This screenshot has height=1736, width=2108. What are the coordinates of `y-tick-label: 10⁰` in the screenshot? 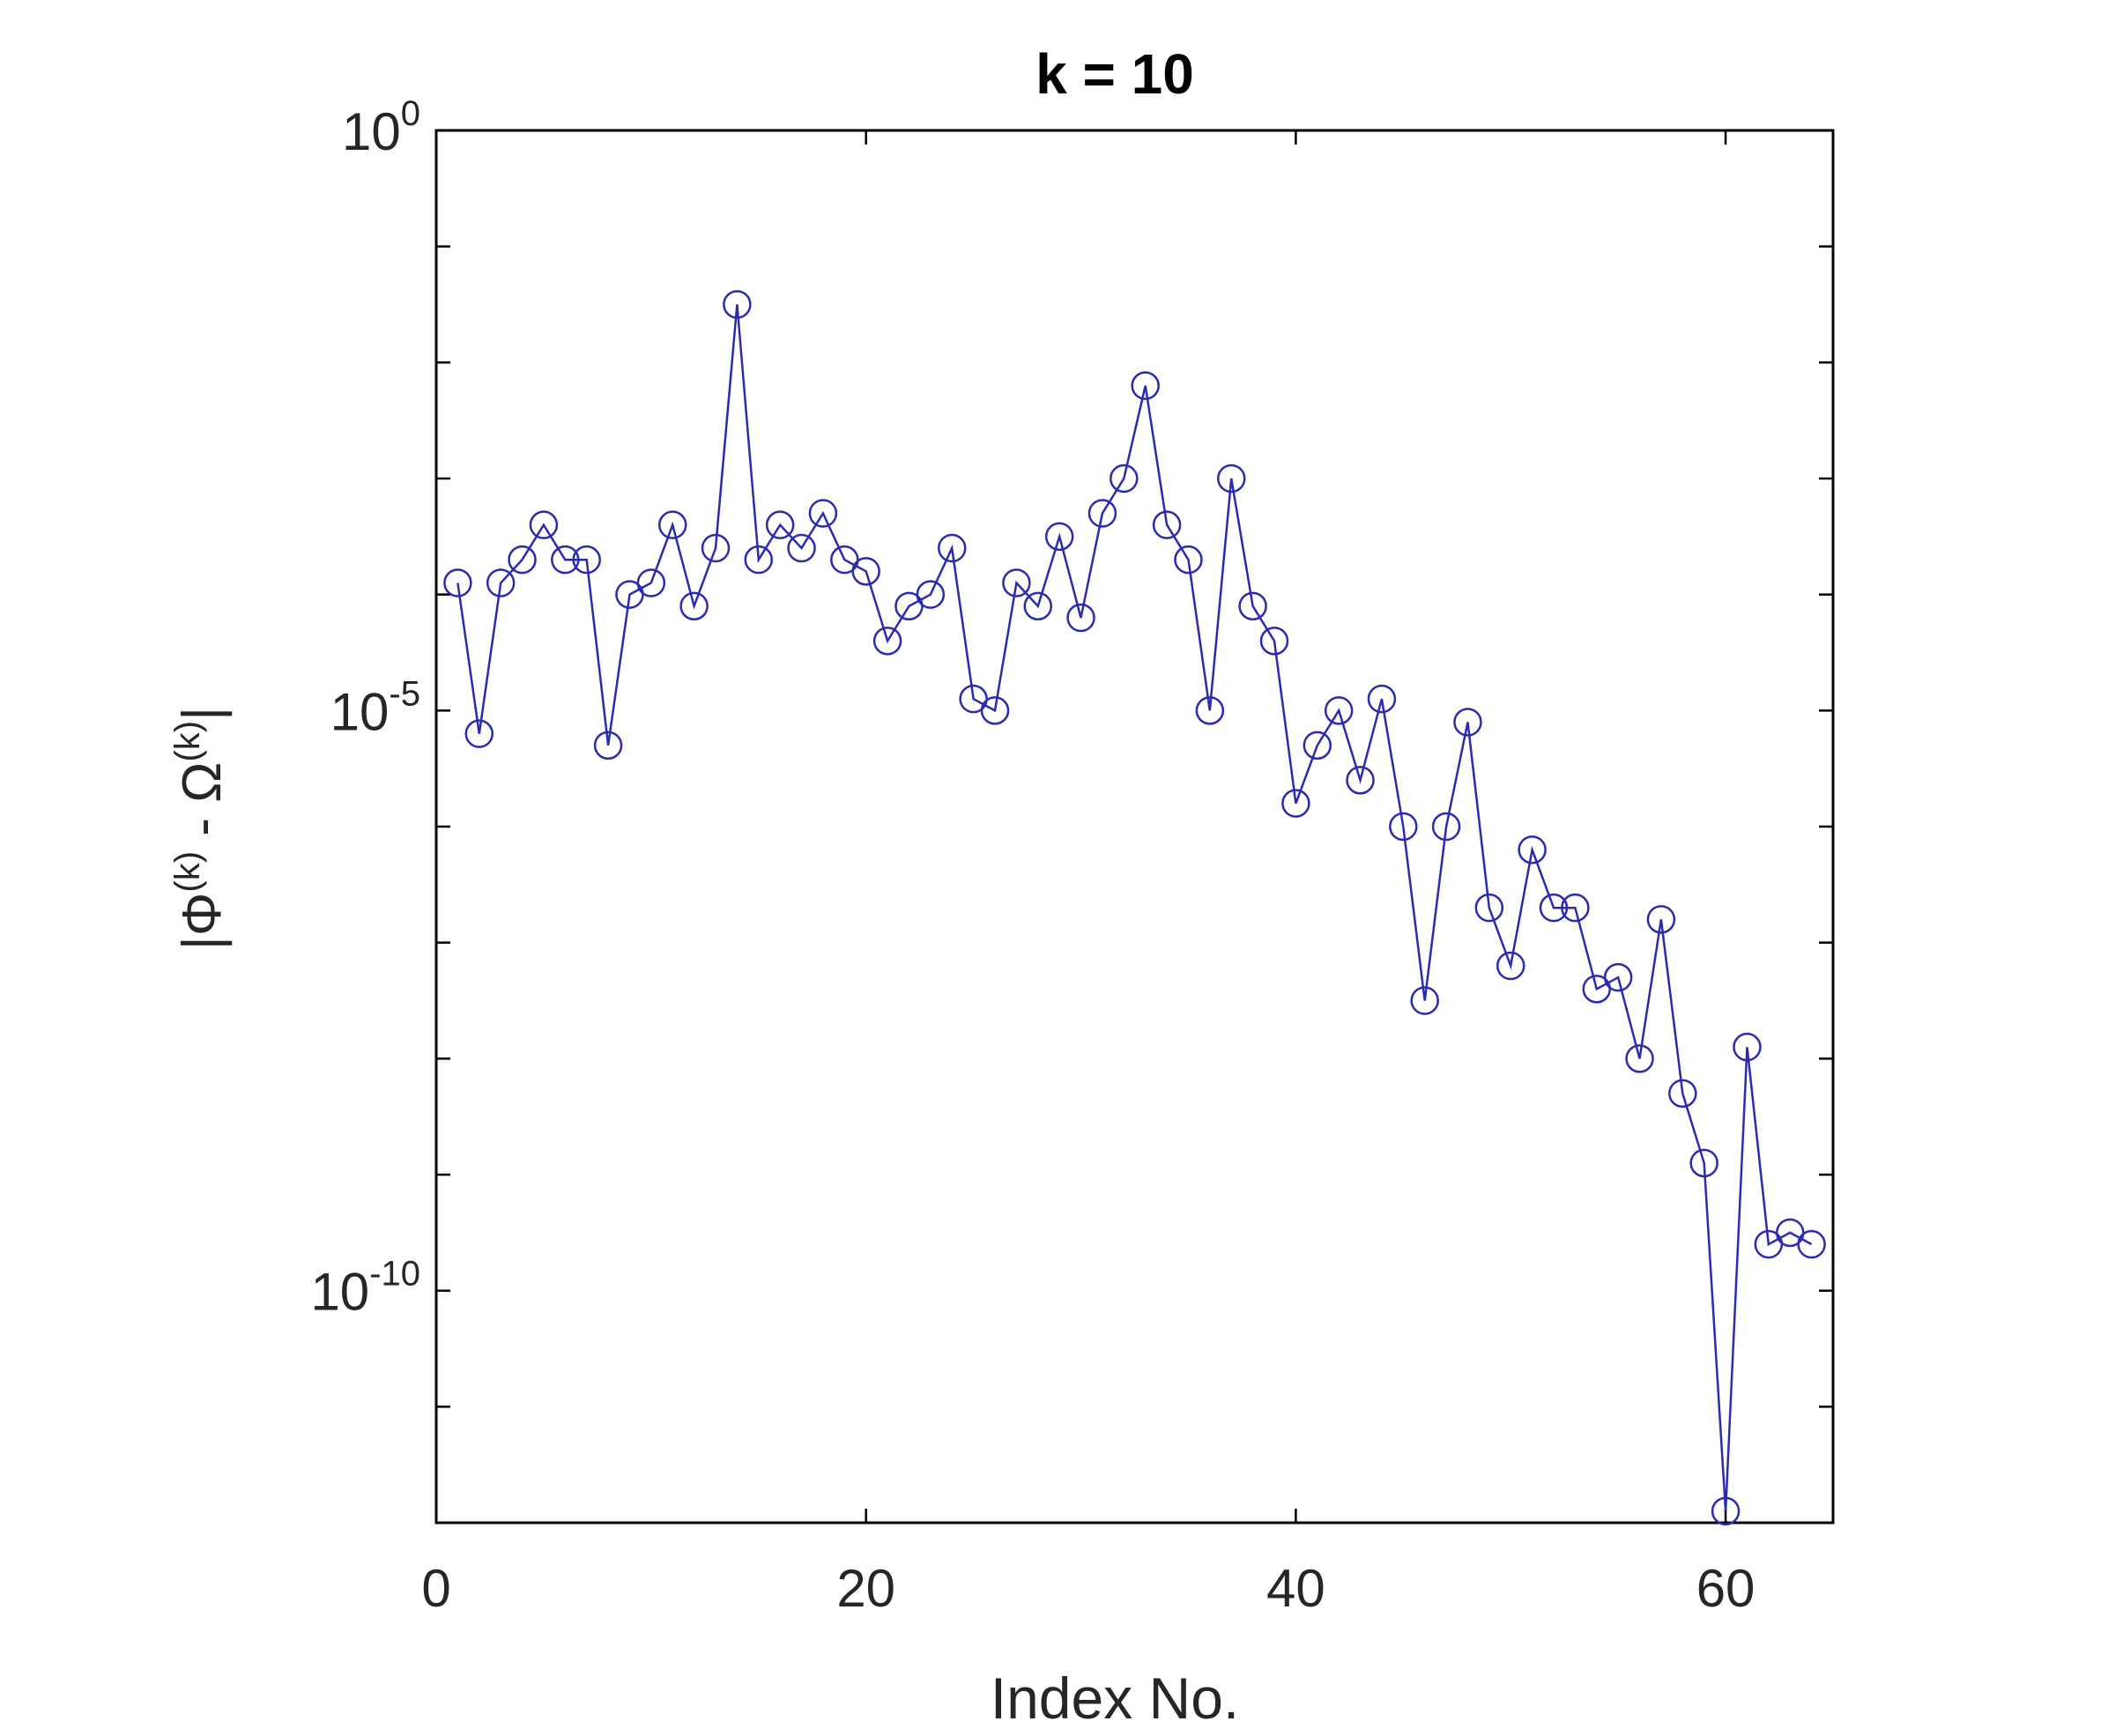 It's located at (381, 127).